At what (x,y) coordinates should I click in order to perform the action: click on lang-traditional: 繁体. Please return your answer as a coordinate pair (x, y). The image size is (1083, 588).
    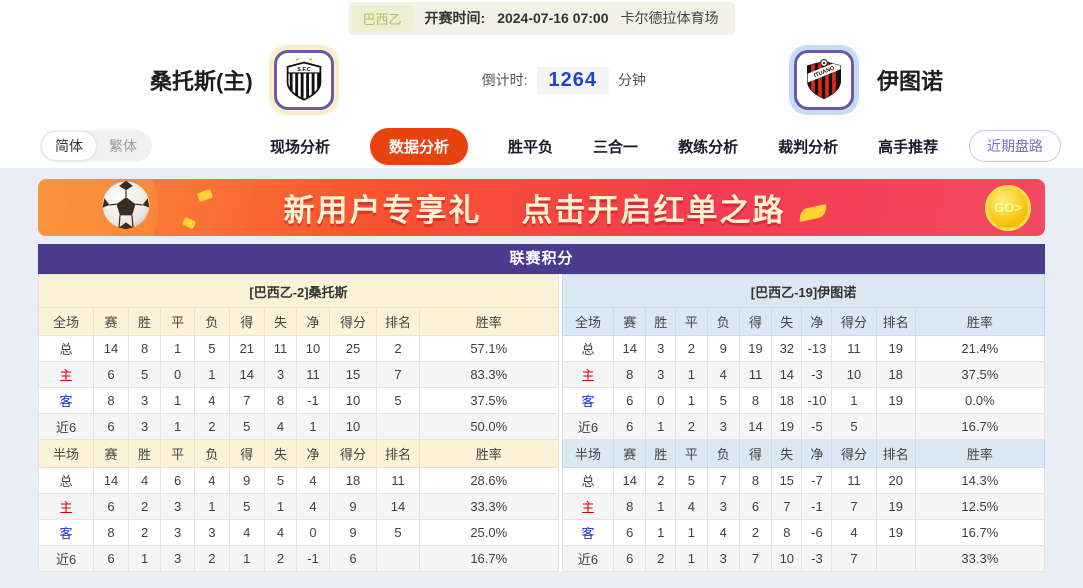
    Looking at the image, I should click on (123, 146).